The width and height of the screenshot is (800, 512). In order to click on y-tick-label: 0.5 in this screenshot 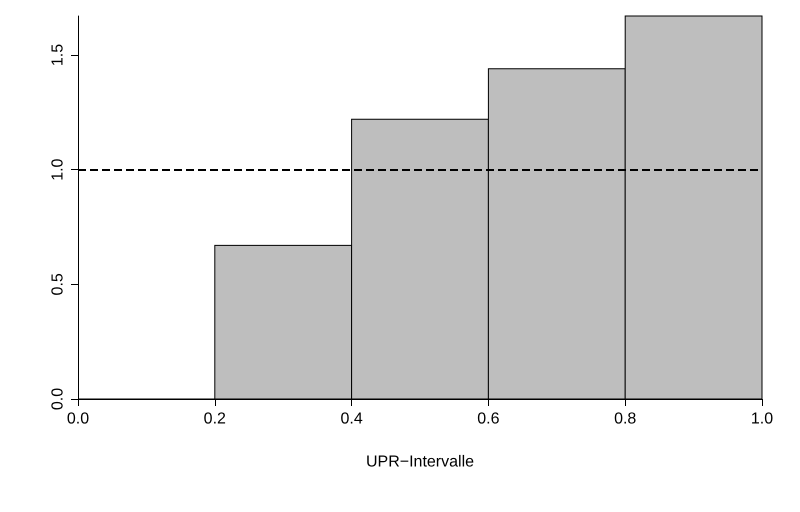, I will do `click(58, 284)`.